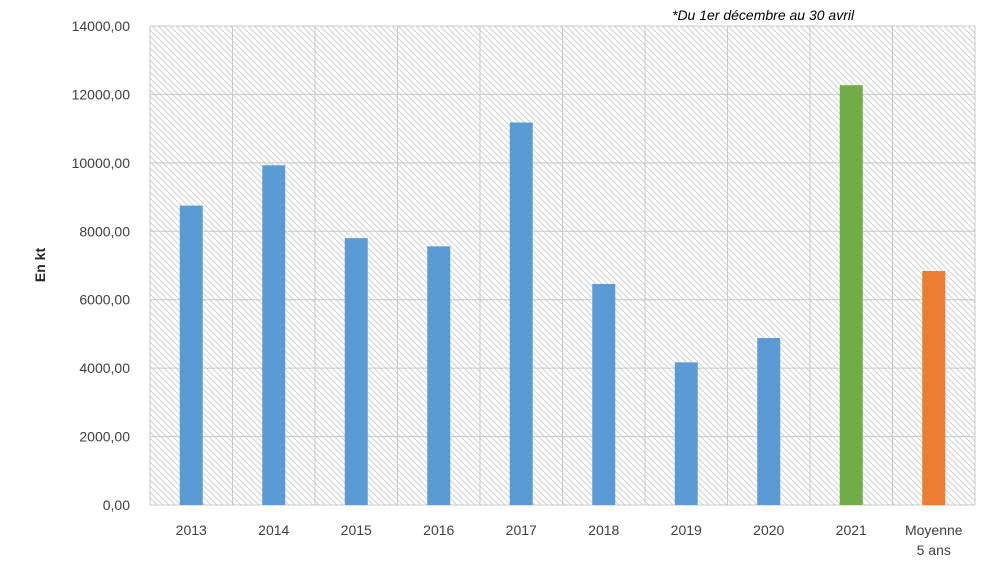 This screenshot has height=562, width=1000. What do you see at coordinates (101, 163) in the screenshot?
I see `y-tick-label: 10000,00` at bounding box center [101, 163].